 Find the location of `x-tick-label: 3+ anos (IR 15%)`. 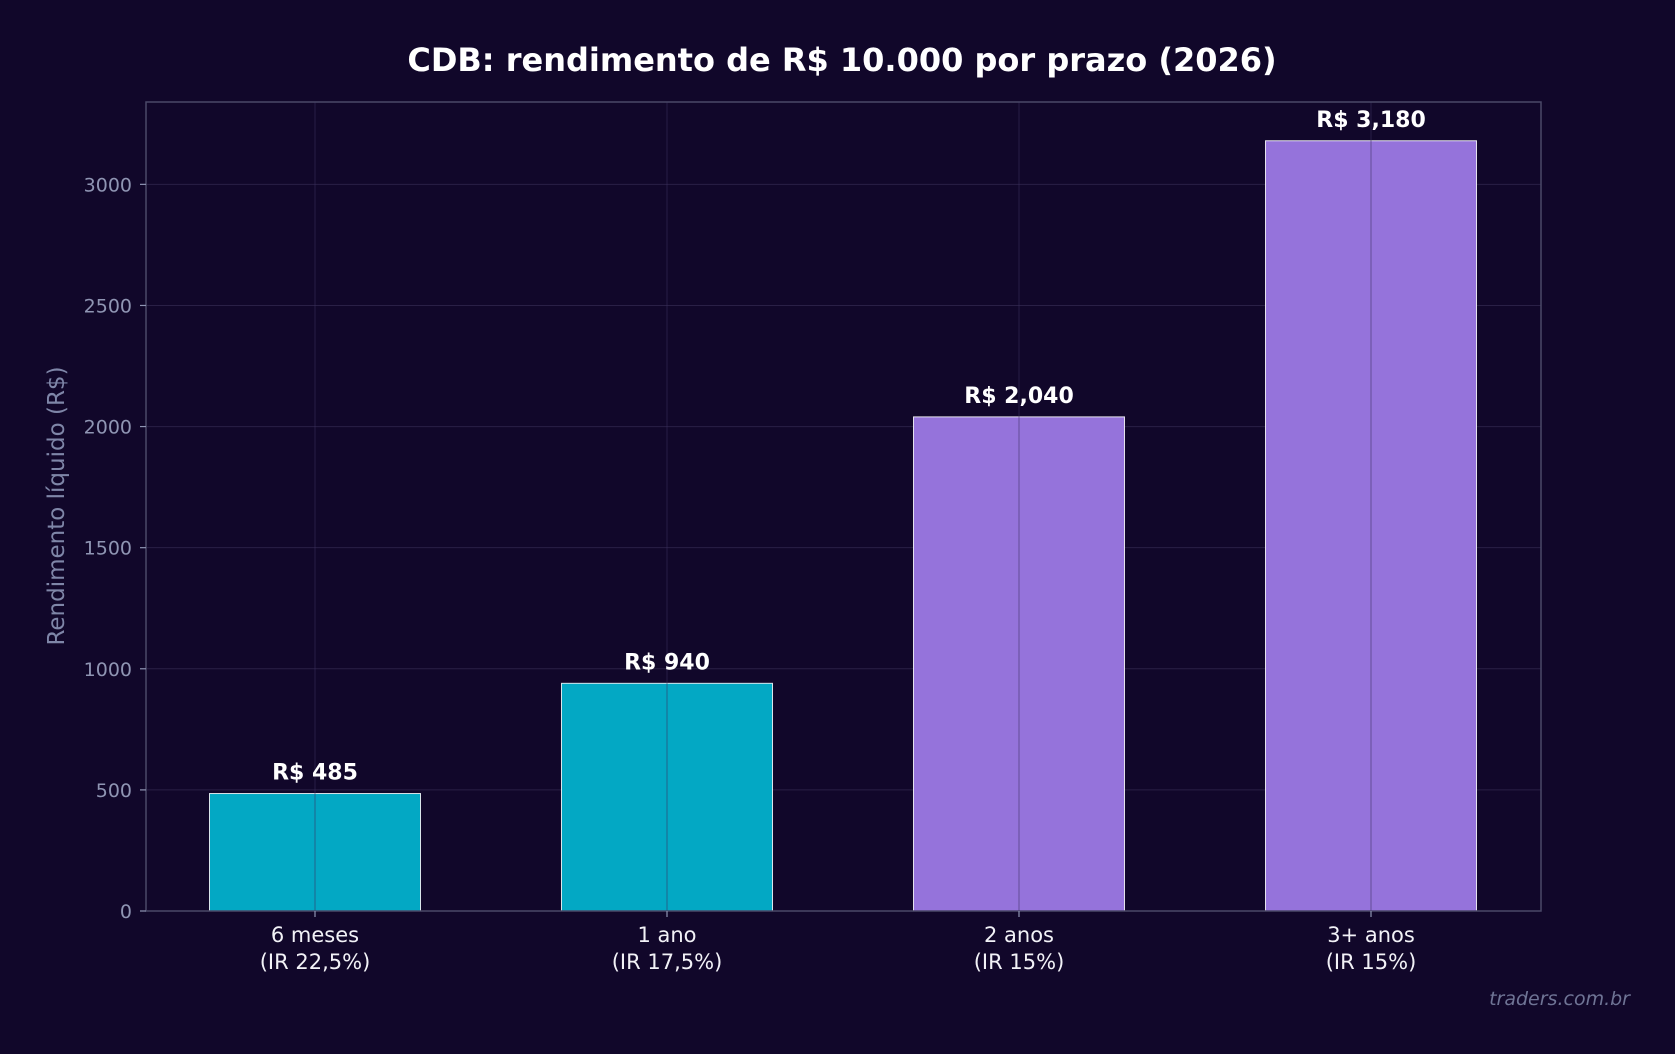

x-tick-label: 3+ anos (IR 15%) is located at coordinates (1371, 948).